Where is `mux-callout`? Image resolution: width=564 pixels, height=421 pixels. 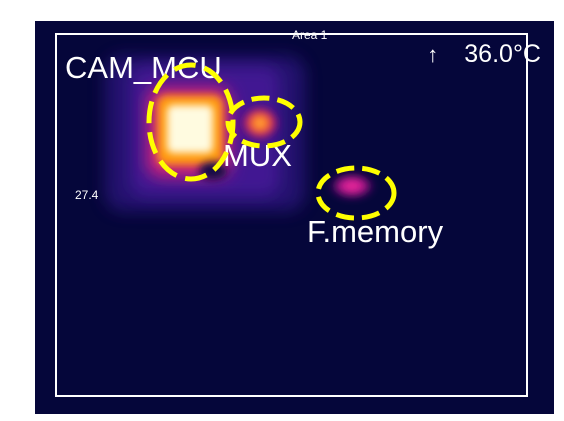
mux-callout is located at coordinates (264, 122).